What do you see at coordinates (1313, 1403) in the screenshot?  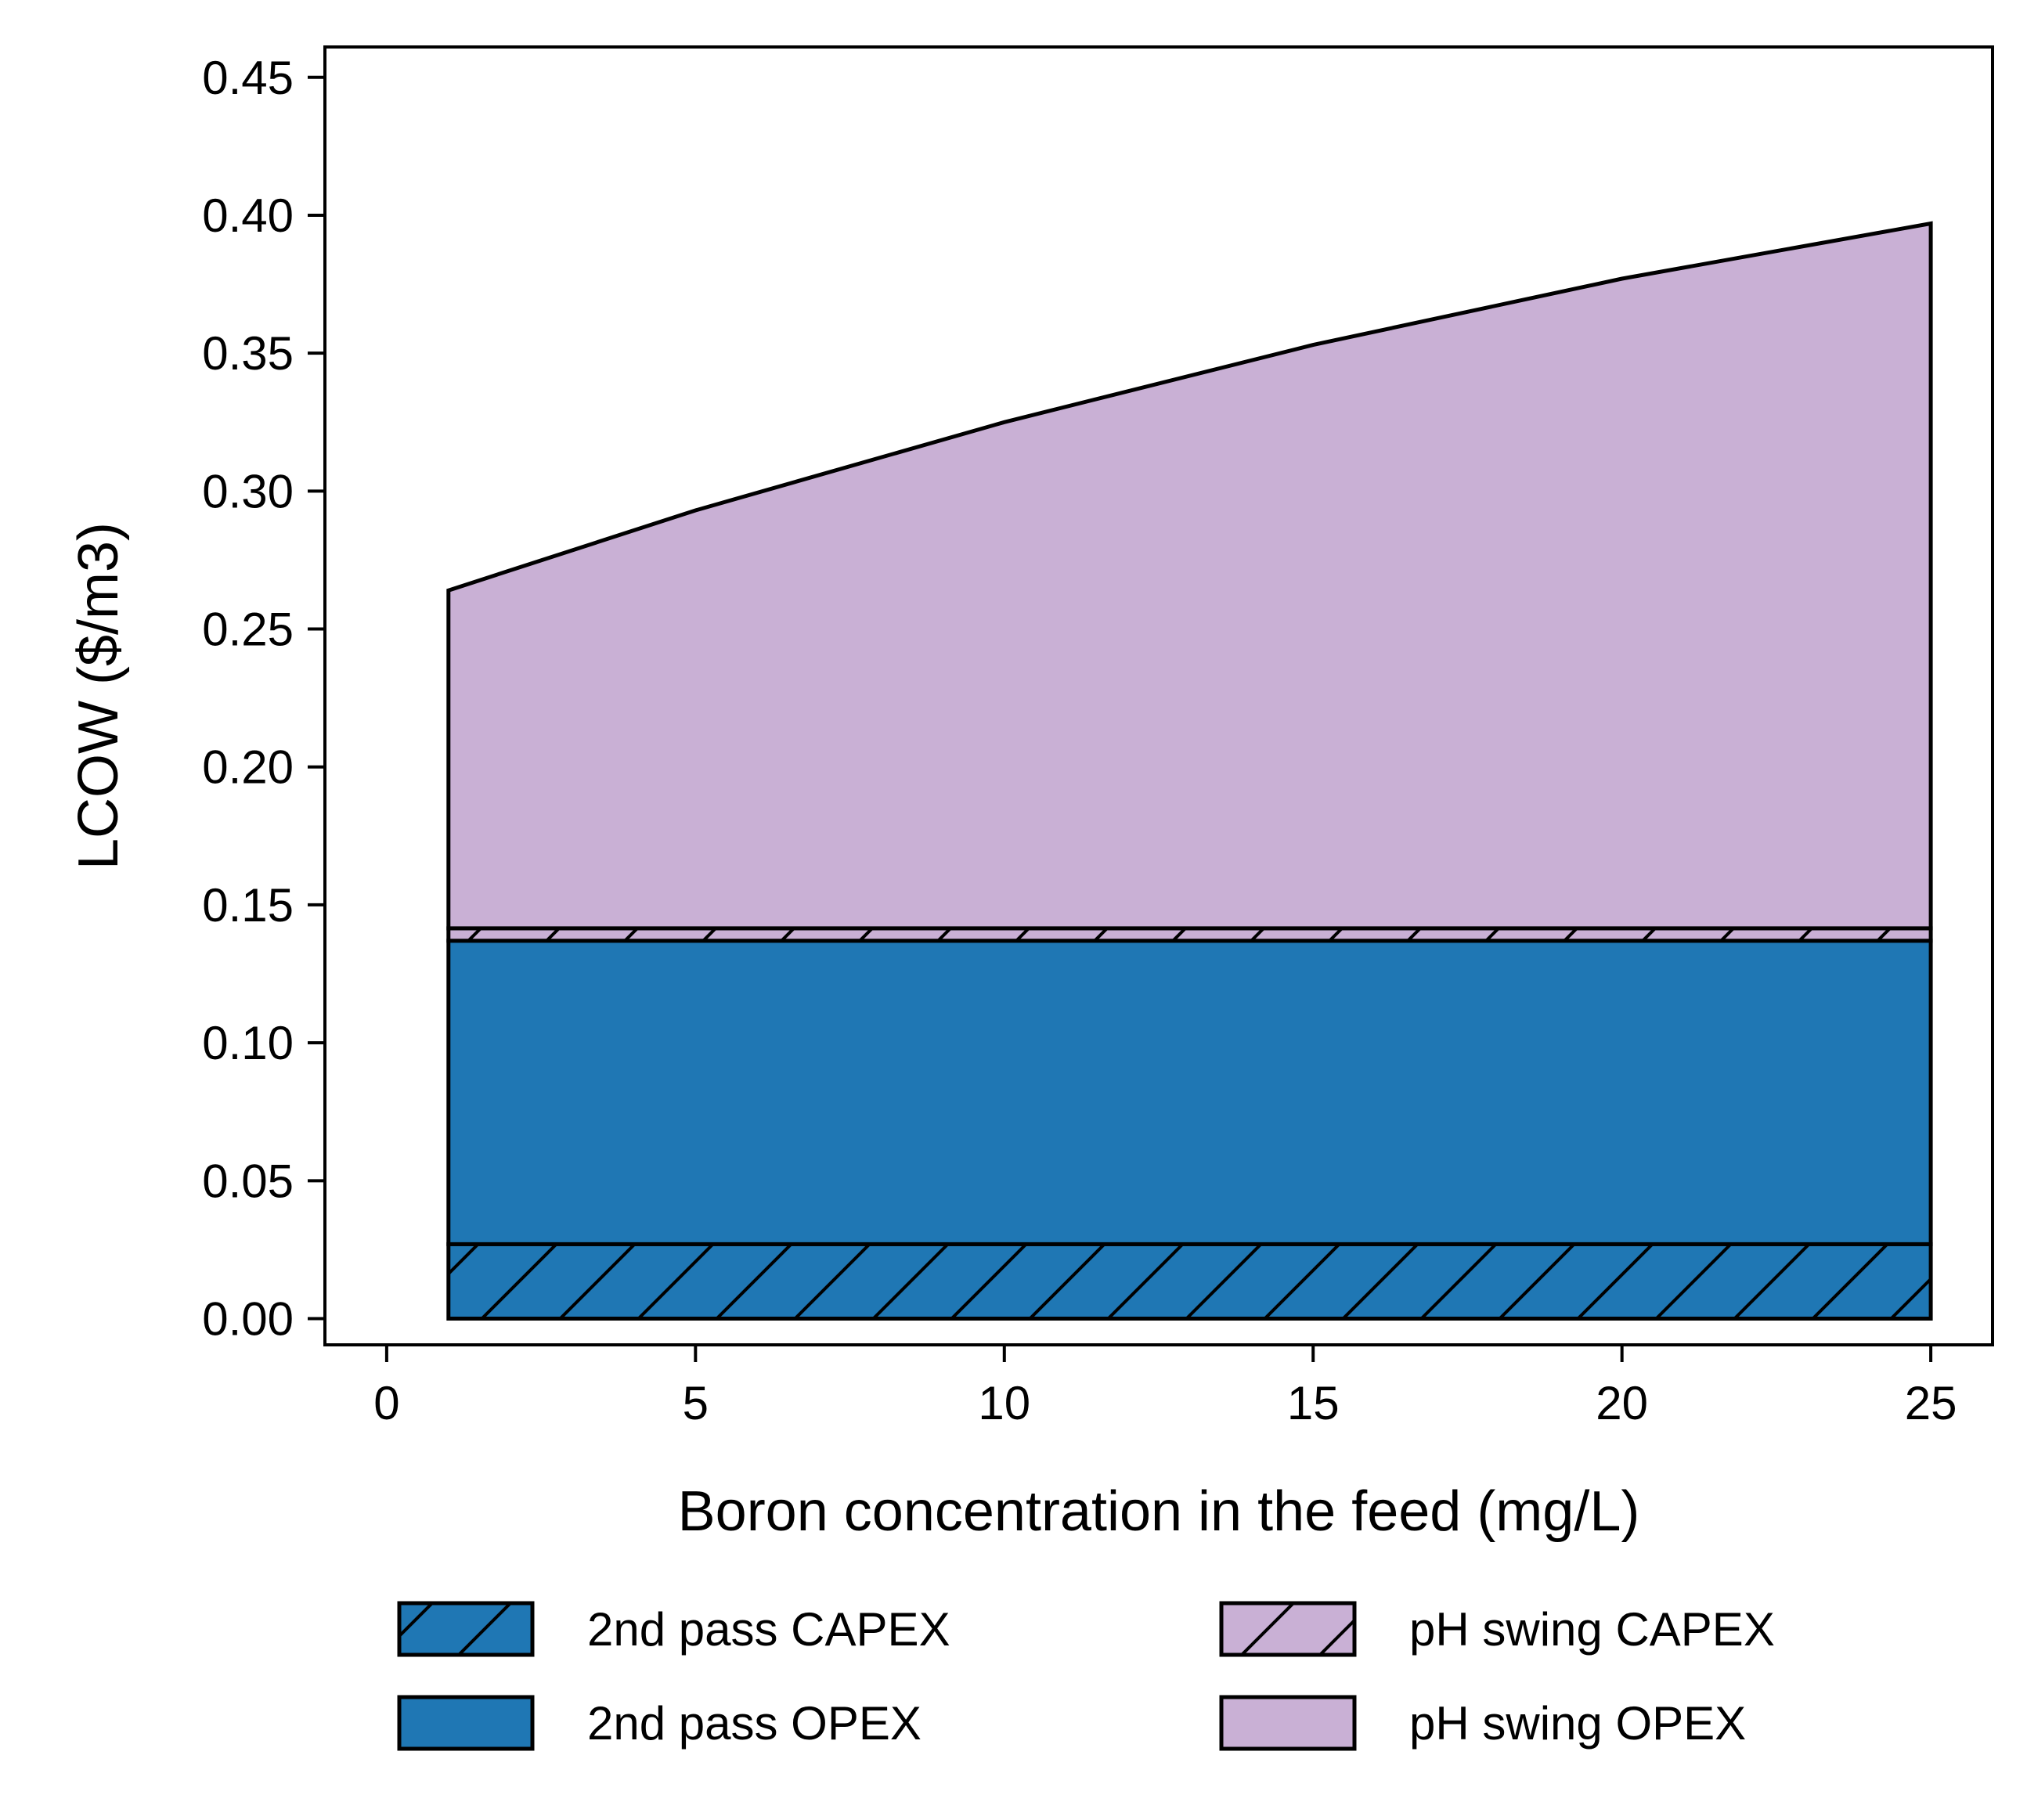 I see `x-tick-label: 15` at bounding box center [1313, 1403].